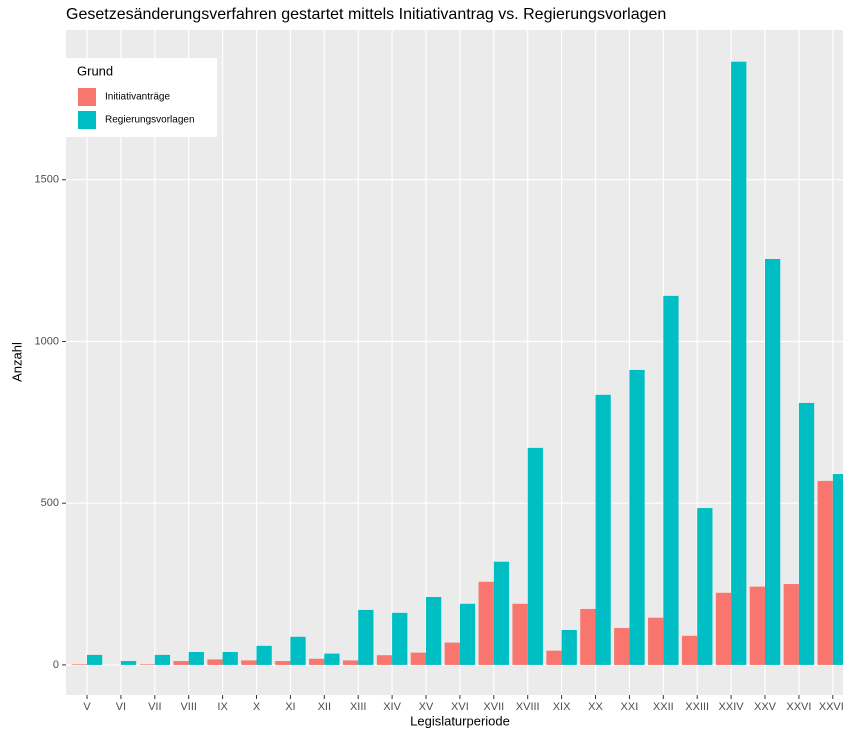  Describe the element at coordinates (663, 707) in the screenshot. I see `x-tick-label: XXII` at that location.